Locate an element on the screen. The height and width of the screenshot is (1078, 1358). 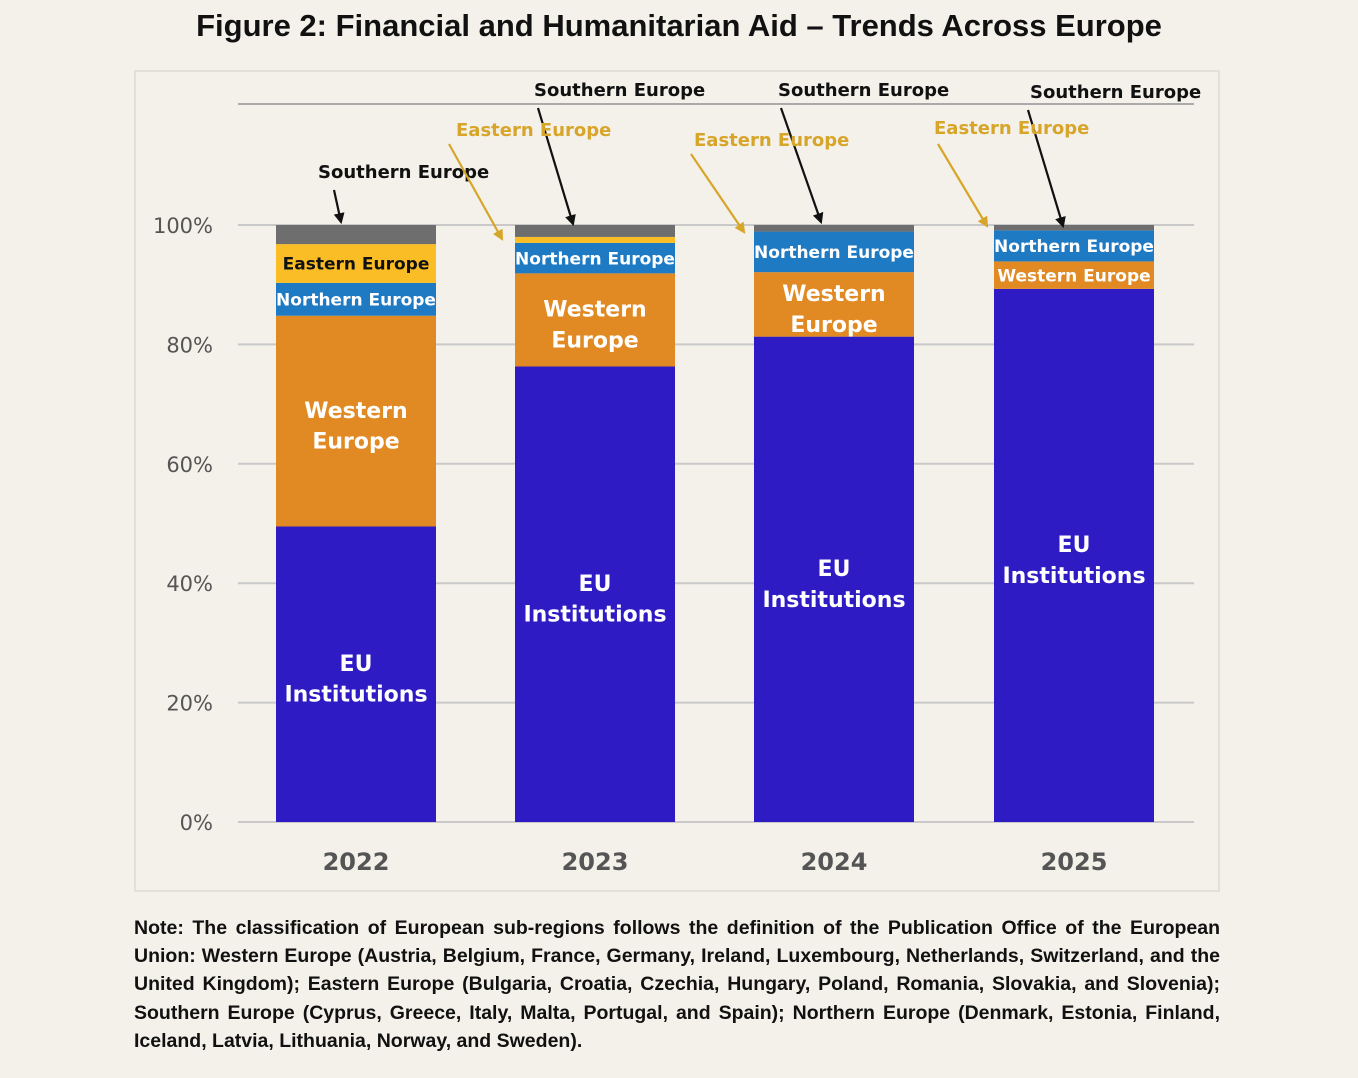
y-tick-label: 20% is located at coordinates (189, 704).